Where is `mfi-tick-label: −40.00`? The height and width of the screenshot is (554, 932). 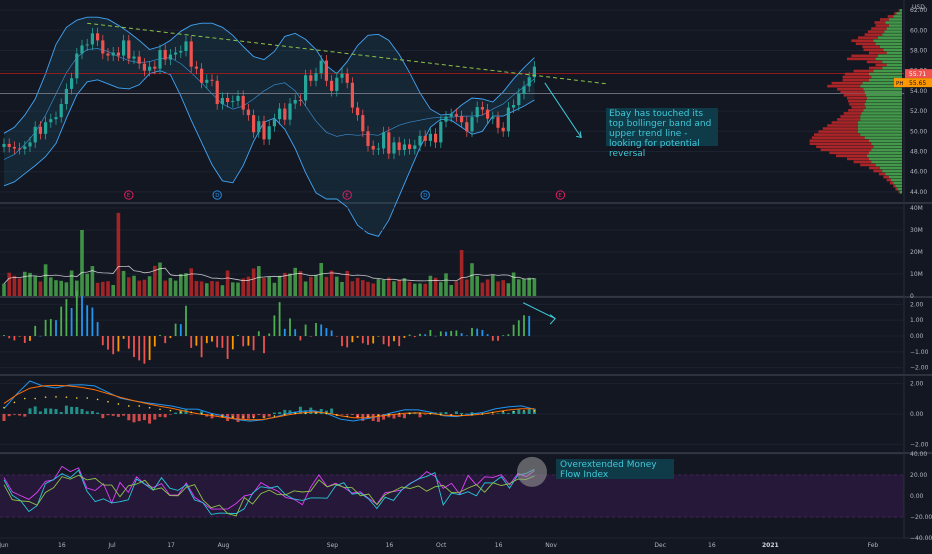
mfi-tick-label: −40.00 is located at coordinates (921, 538).